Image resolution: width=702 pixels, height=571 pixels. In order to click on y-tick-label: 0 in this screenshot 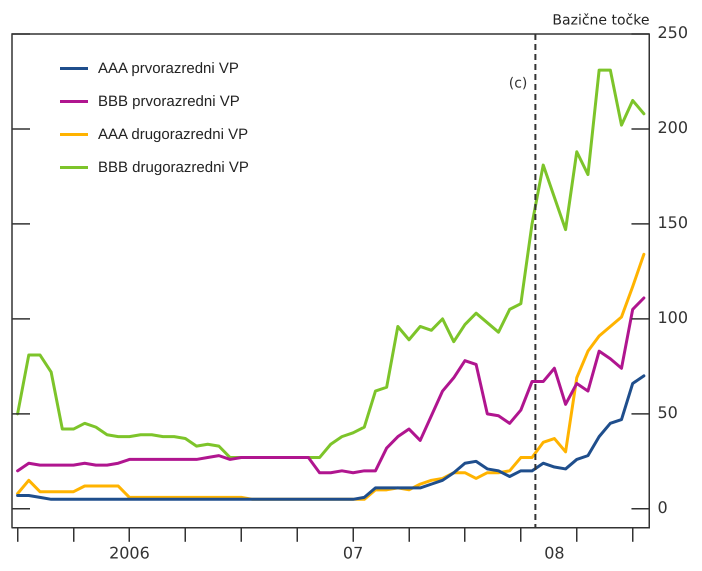, I will do `click(662, 507)`.